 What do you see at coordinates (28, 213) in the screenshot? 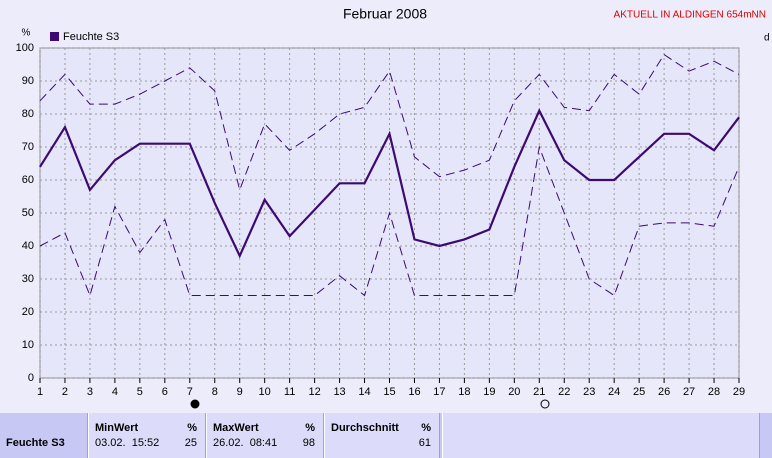
I see `y-tick-label: 50` at bounding box center [28, 213].